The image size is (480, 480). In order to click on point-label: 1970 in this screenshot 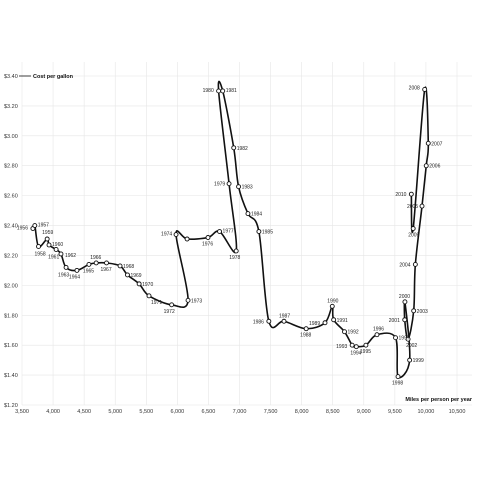, I will do `click(147, 285)`.